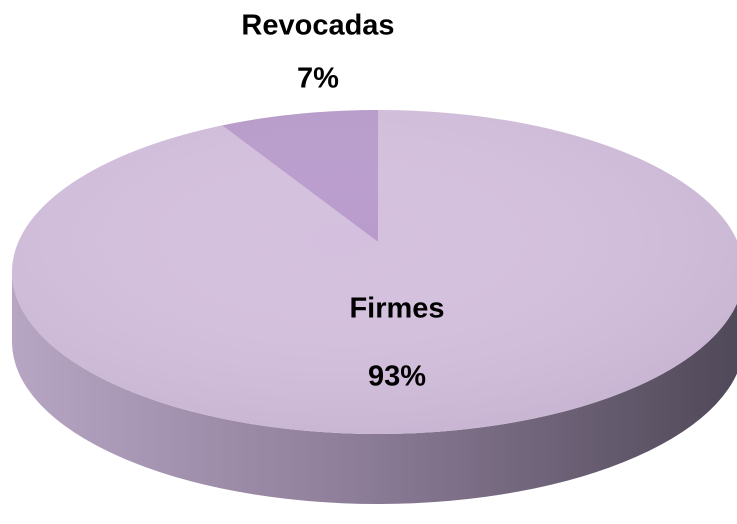 Image resolution: width=737 pixels, height=524 pixels. Describe the element at coordinates (397, 377) in the screenshot. I see `slice-value-label: 93%` at that location.